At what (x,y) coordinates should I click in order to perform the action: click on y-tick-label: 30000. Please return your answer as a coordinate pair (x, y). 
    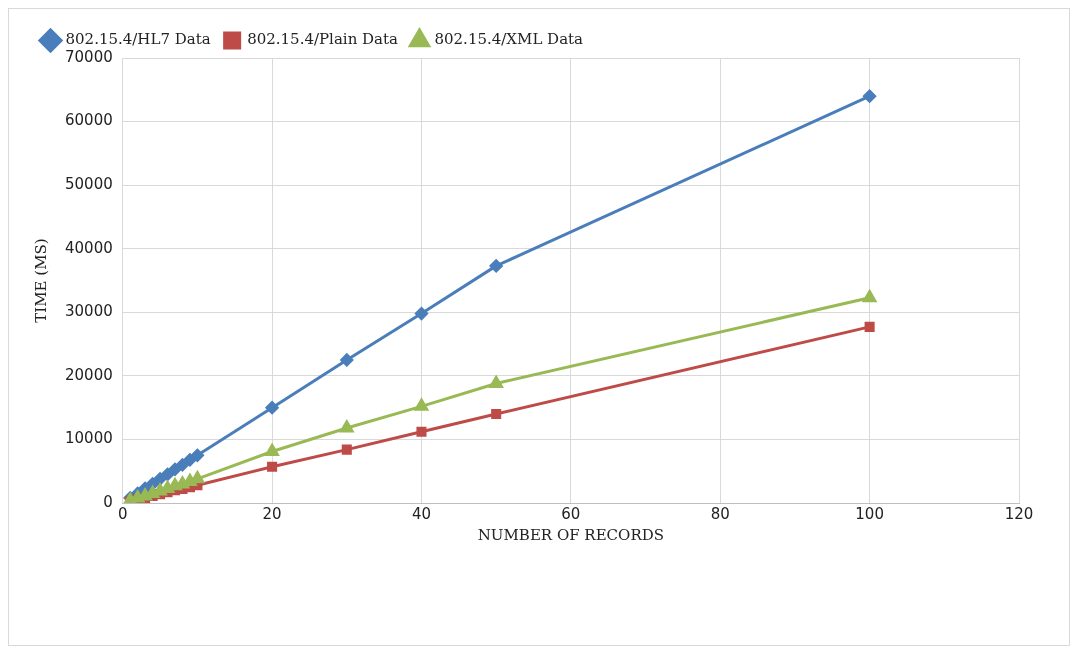
    Looking at the image, I should click on (89, 311).